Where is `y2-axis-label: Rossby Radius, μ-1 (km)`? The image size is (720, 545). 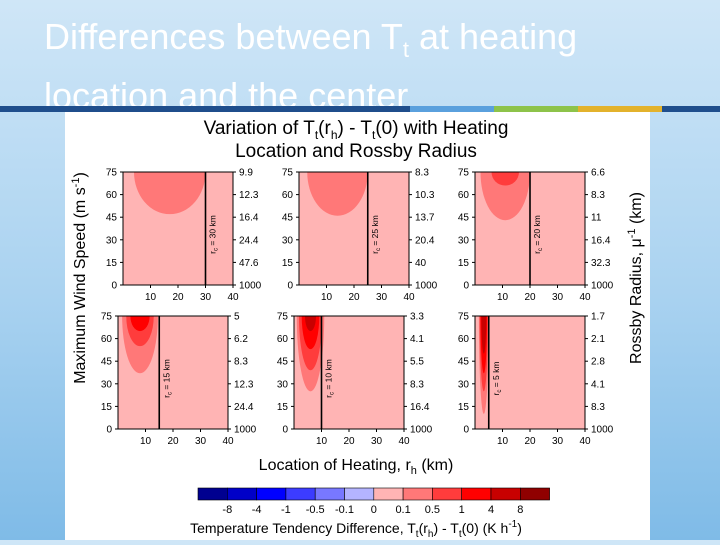
y2-axis-label: Rossby Radius, μ-1 (km) is located at coordinates (635, 278).